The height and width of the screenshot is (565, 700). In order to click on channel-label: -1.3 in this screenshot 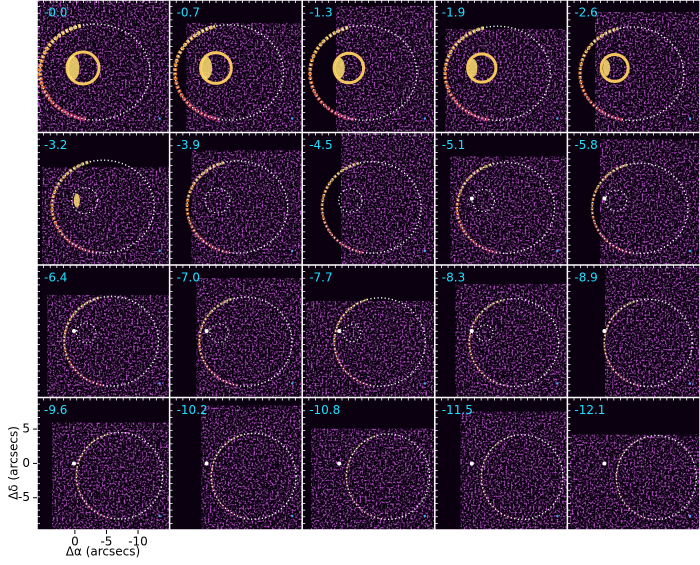, I will do `click(320, 13)`.